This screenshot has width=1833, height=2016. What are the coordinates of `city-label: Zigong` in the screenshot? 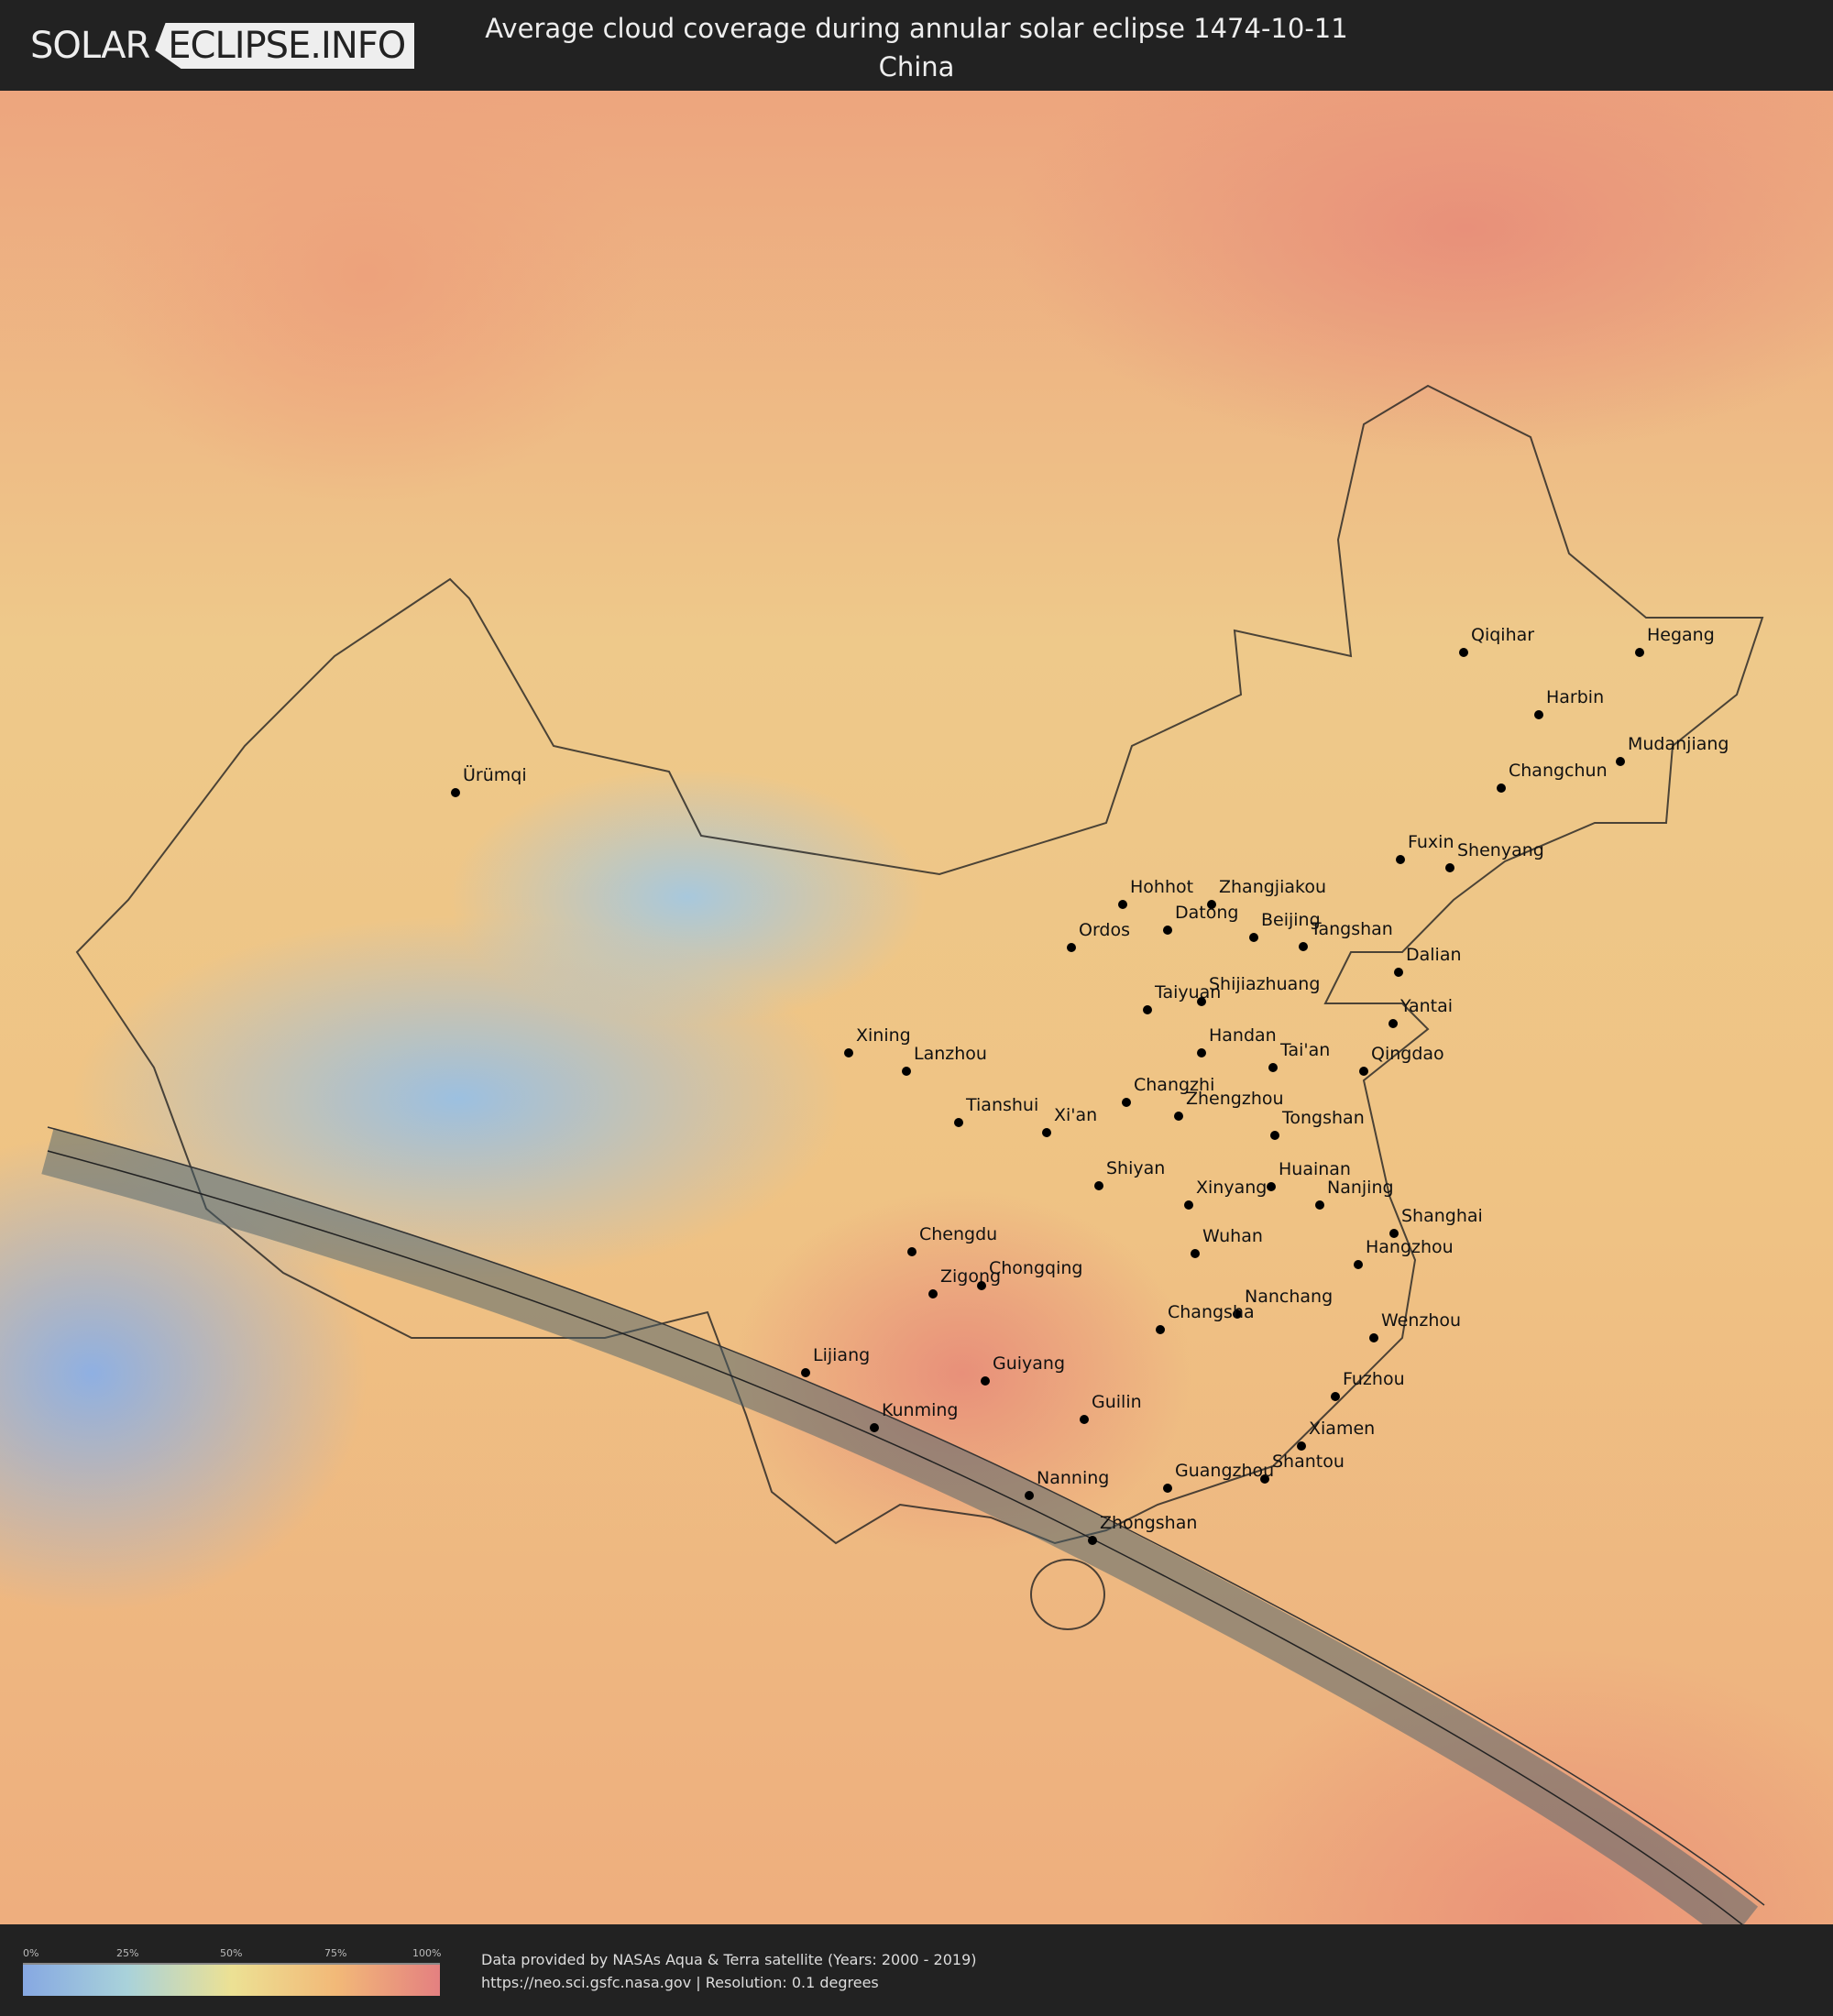 It's located at (971, 1276).